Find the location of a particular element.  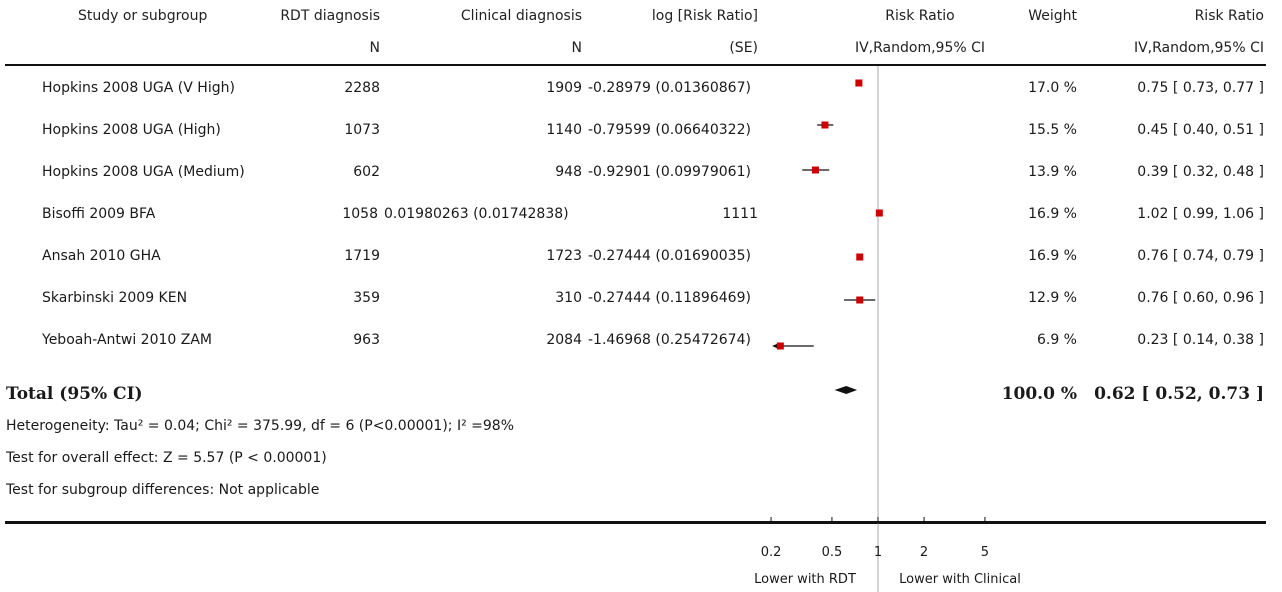

axis-left-label: Lower with RDT is located at coordinates (805, 579).